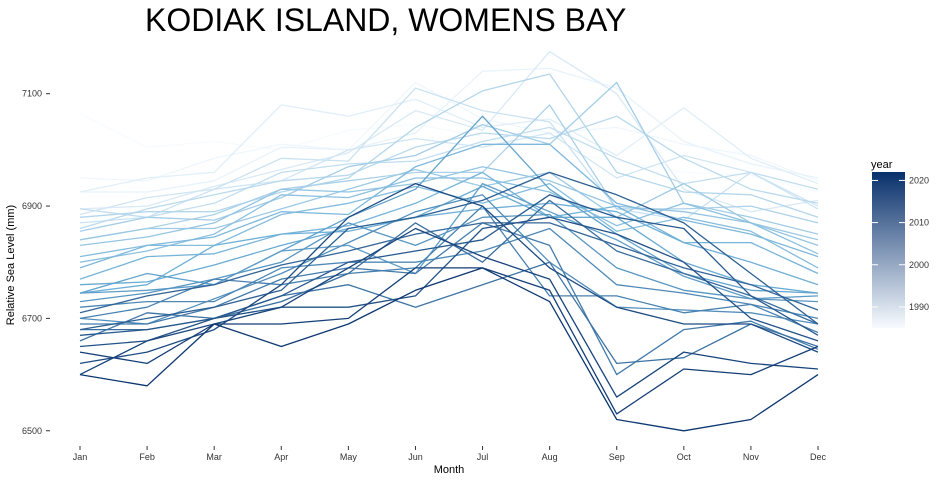 Image resolution: width=940 pixels, height=485 pixels. Describe the element at coordinates (888, 250) in the screenshot. I see `legend-colorbar` at that location.